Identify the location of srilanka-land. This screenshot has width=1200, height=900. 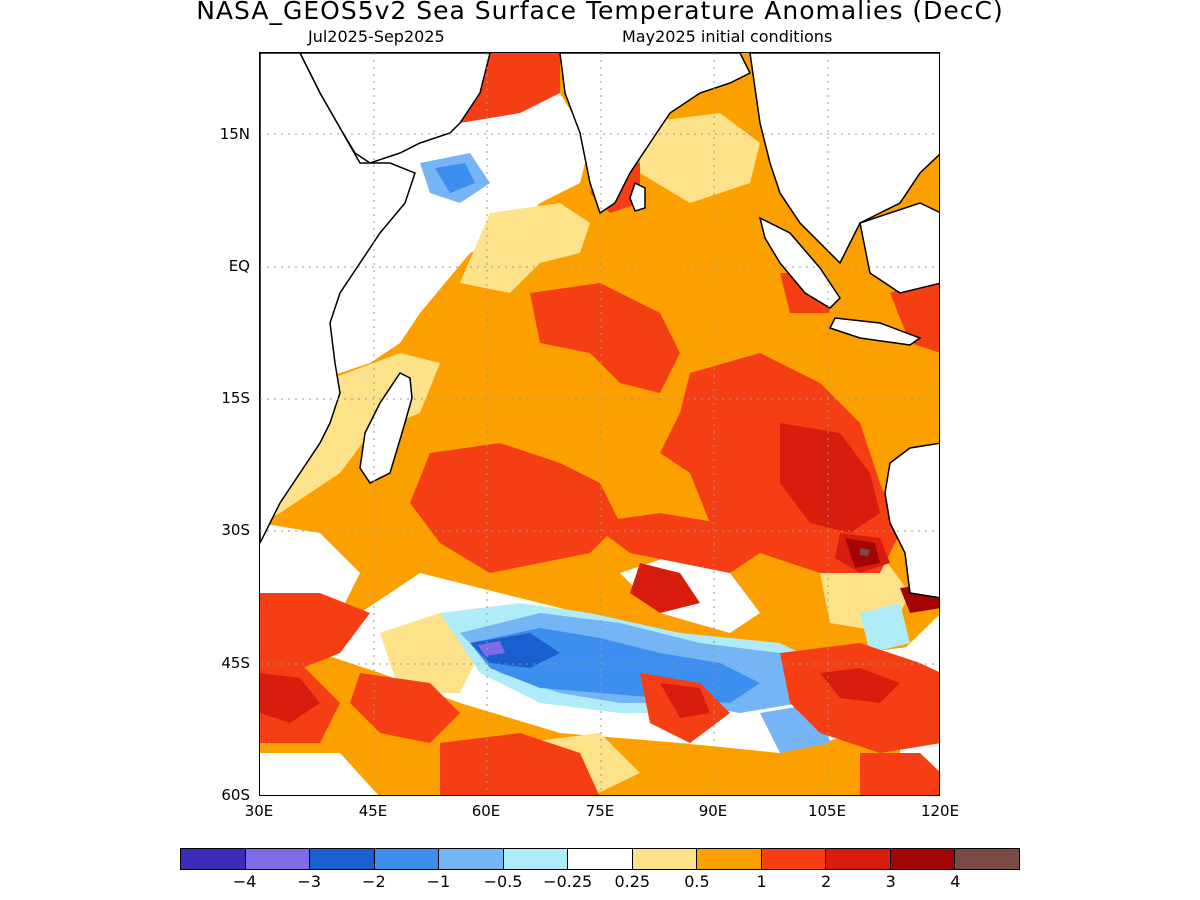
(637, 196).